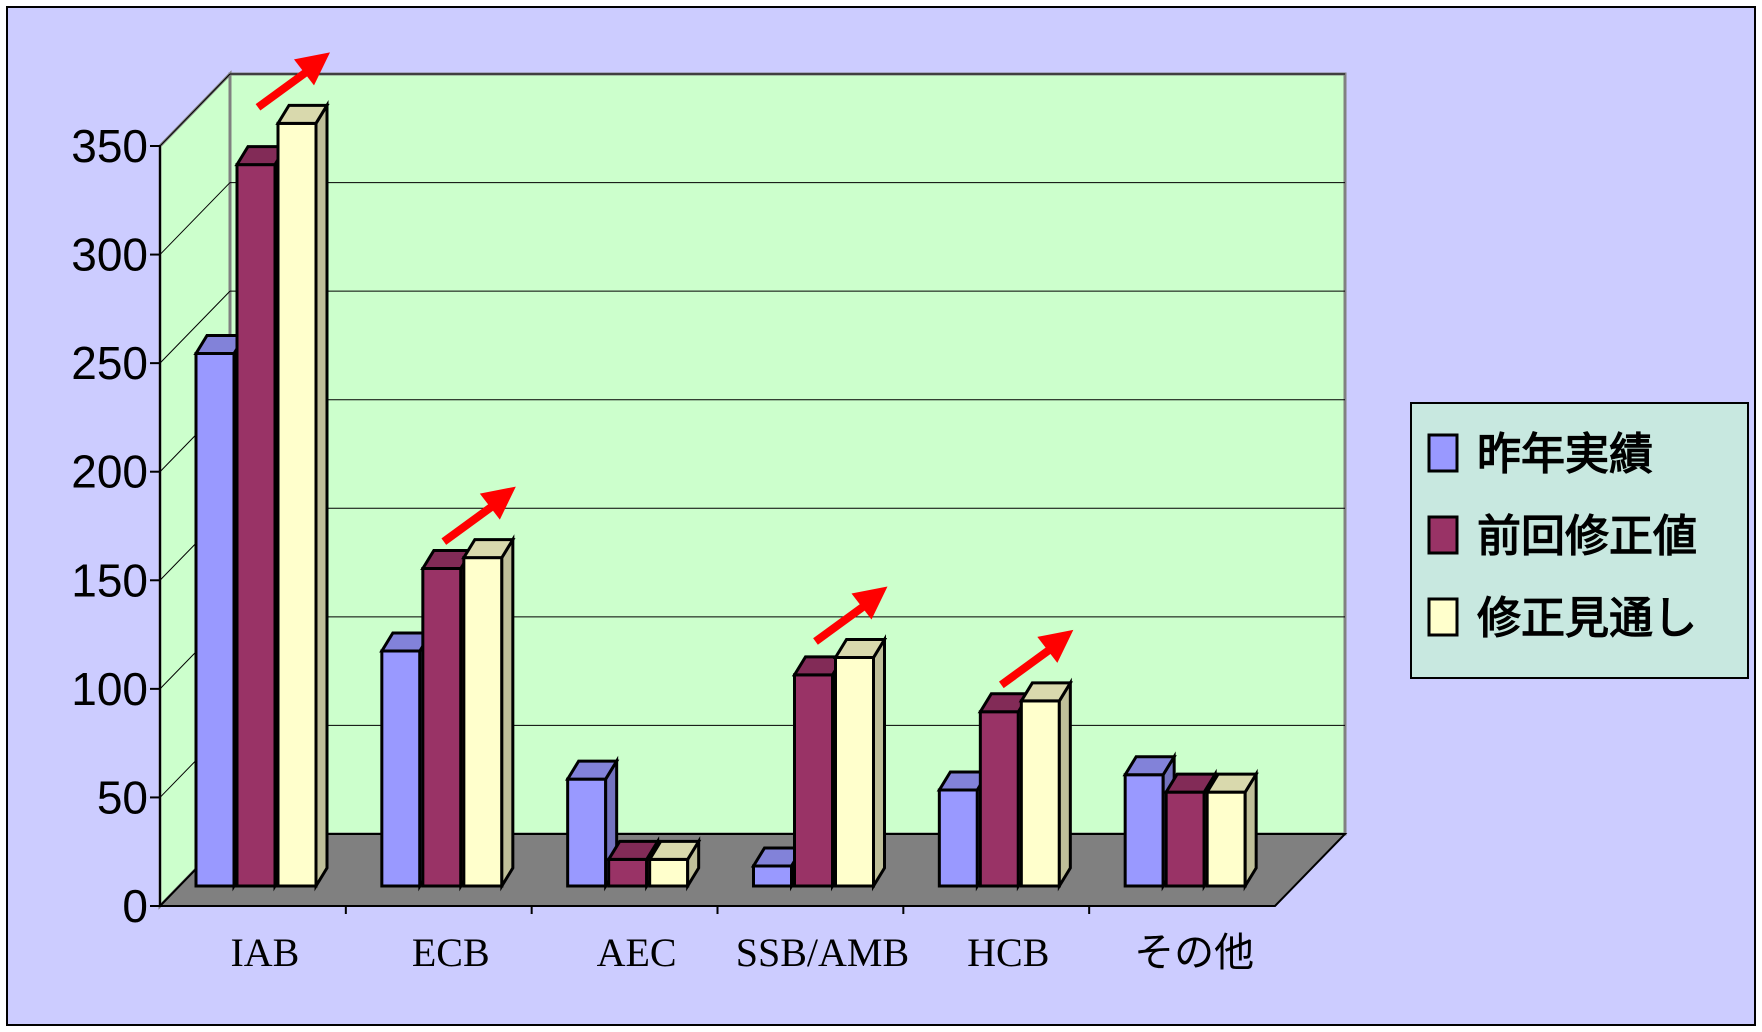 This screenshot has height=1032, width=1762. I want to click on x-tick-label: HCB, so click(1008, 952).